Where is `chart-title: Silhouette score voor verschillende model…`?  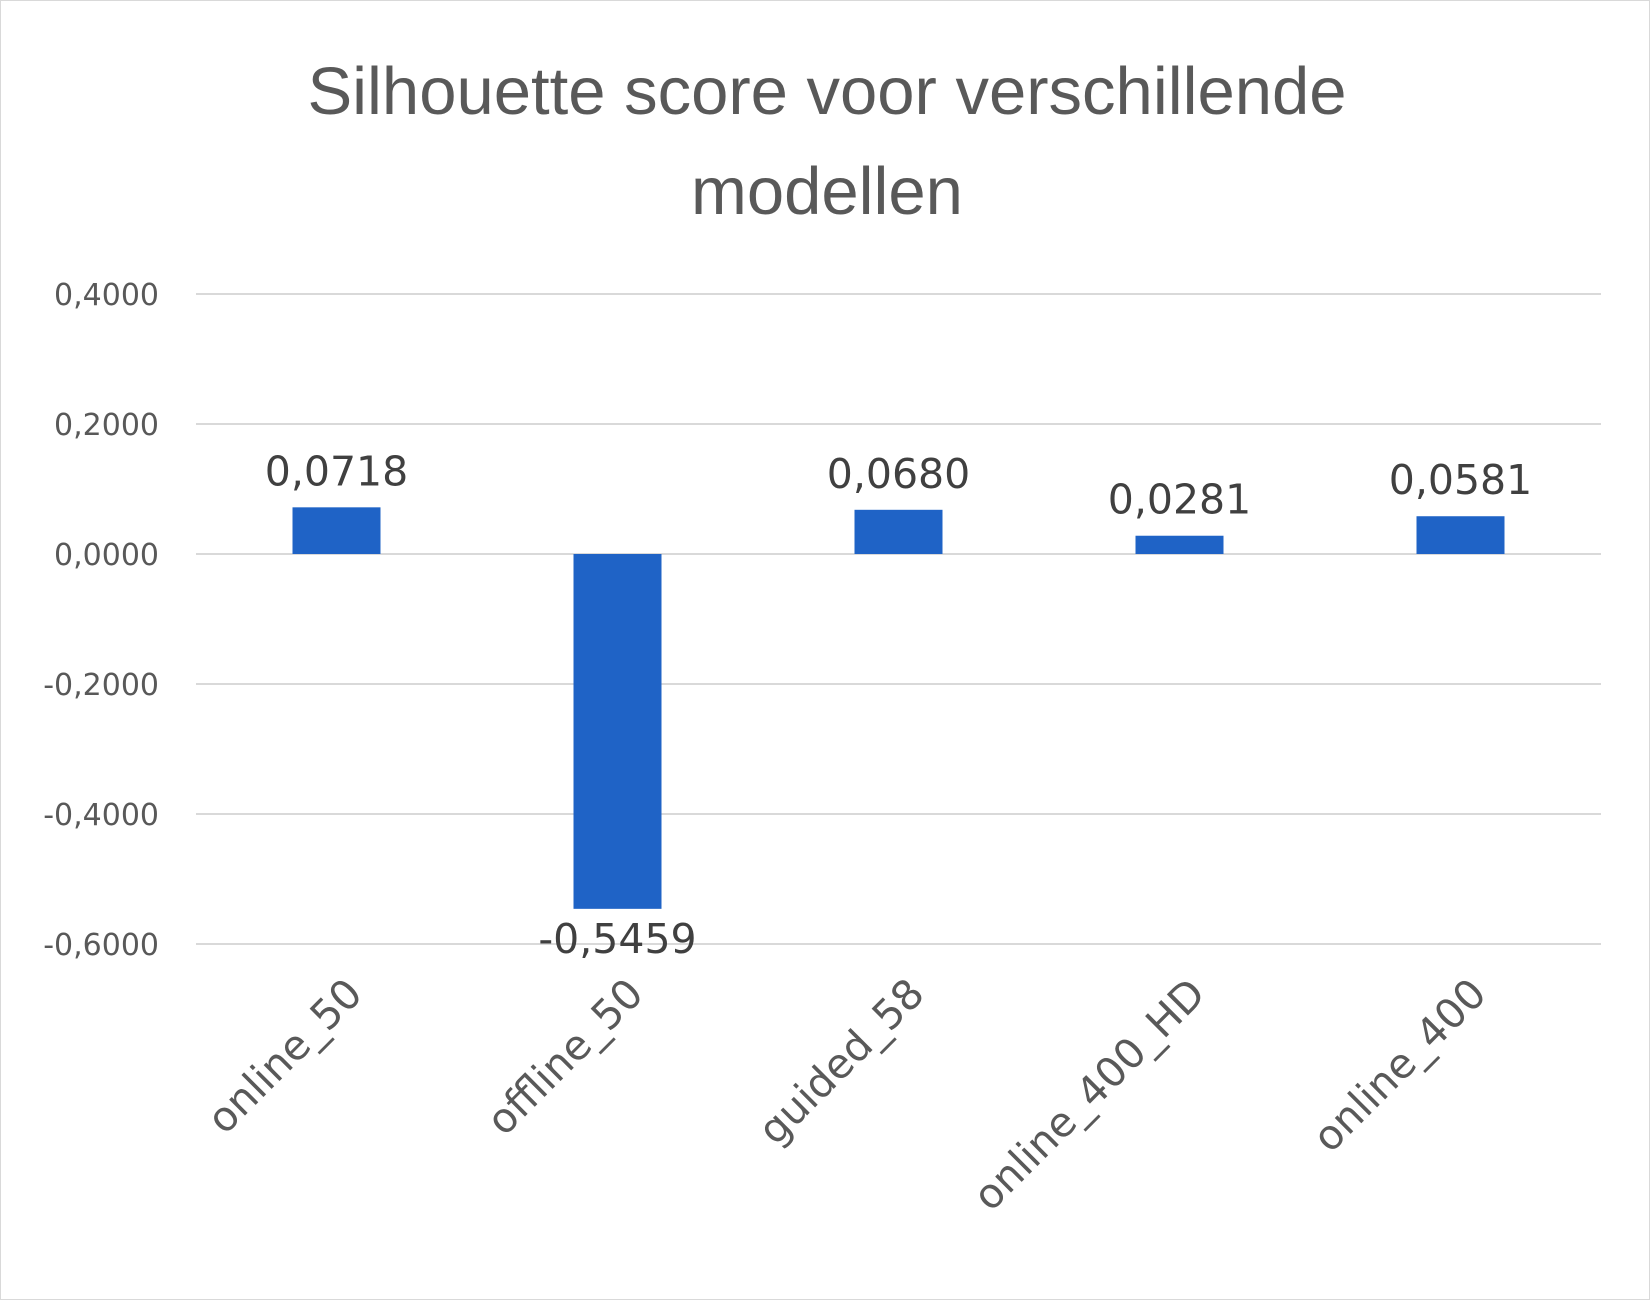
chart-title: Silhouette score voor verschillende model… is located at coordinates (826, 141).